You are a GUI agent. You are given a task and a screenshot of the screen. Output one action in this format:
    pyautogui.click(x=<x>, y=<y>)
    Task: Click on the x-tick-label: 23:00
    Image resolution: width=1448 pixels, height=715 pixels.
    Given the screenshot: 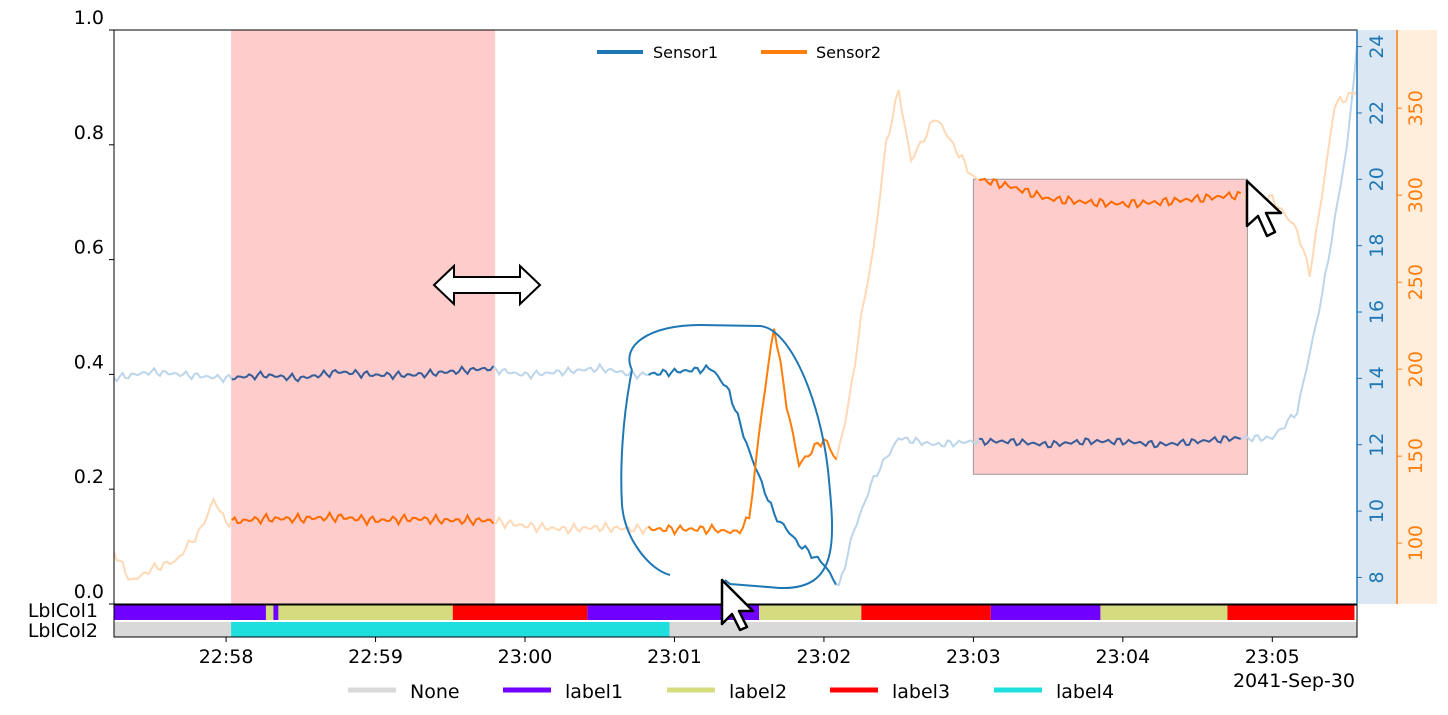 What is the action you would take?
    pyautogui.click(x=525, y=657)
    